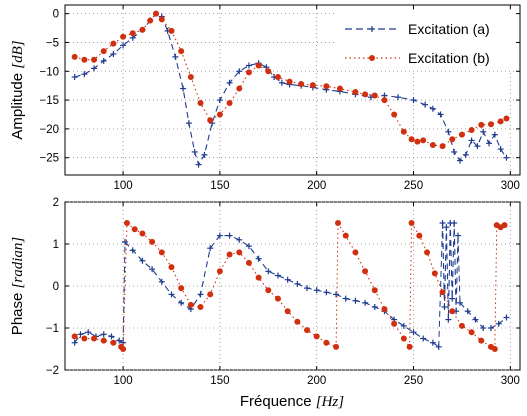  What do you see at coordinates (49, 72) in the screenshot?
I see `amplitude-ytick-label: −10` at bounding box center [49, 72].